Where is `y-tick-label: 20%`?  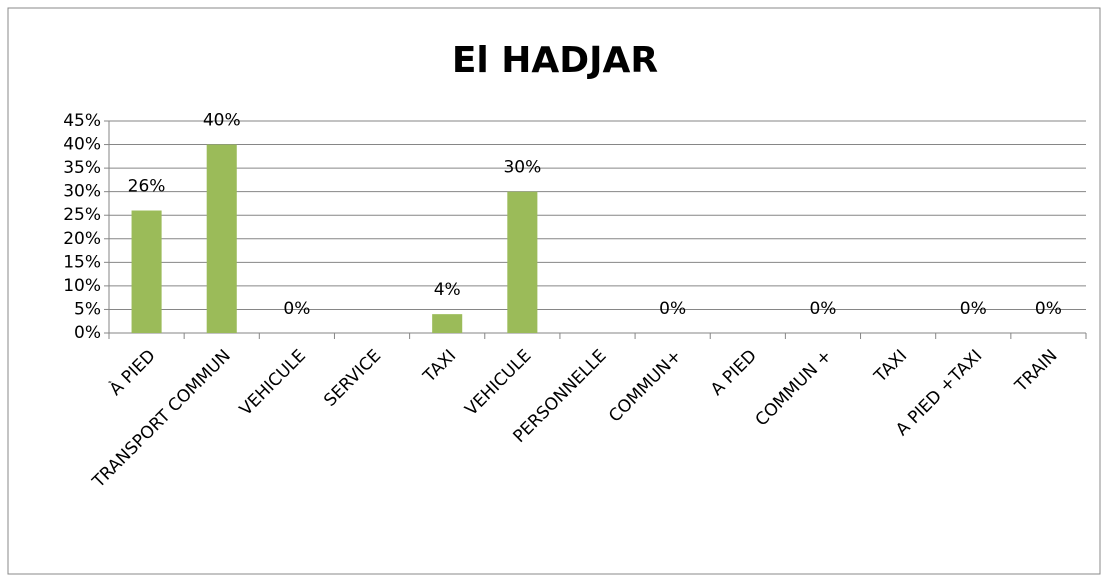
y-tick-label: 20% is located at coordinates (82, 239).